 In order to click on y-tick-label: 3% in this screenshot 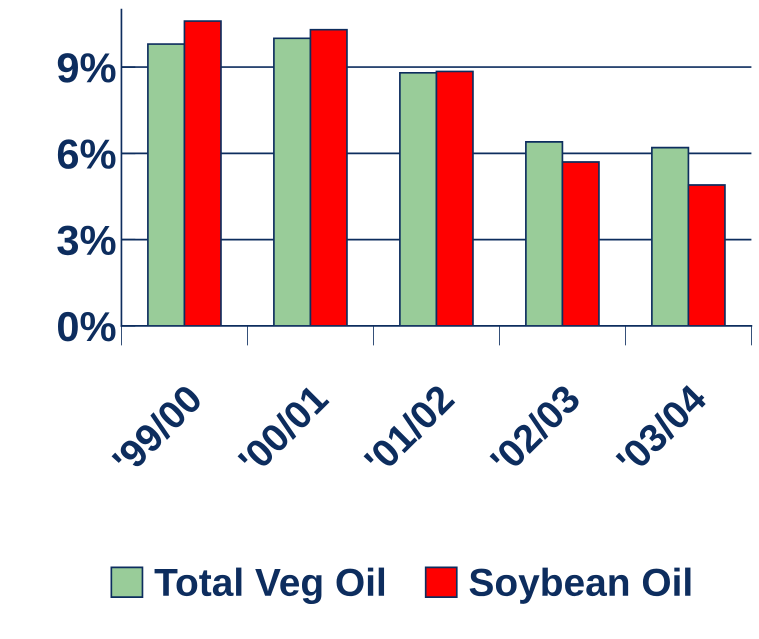, I will do `click(86, 241)`.